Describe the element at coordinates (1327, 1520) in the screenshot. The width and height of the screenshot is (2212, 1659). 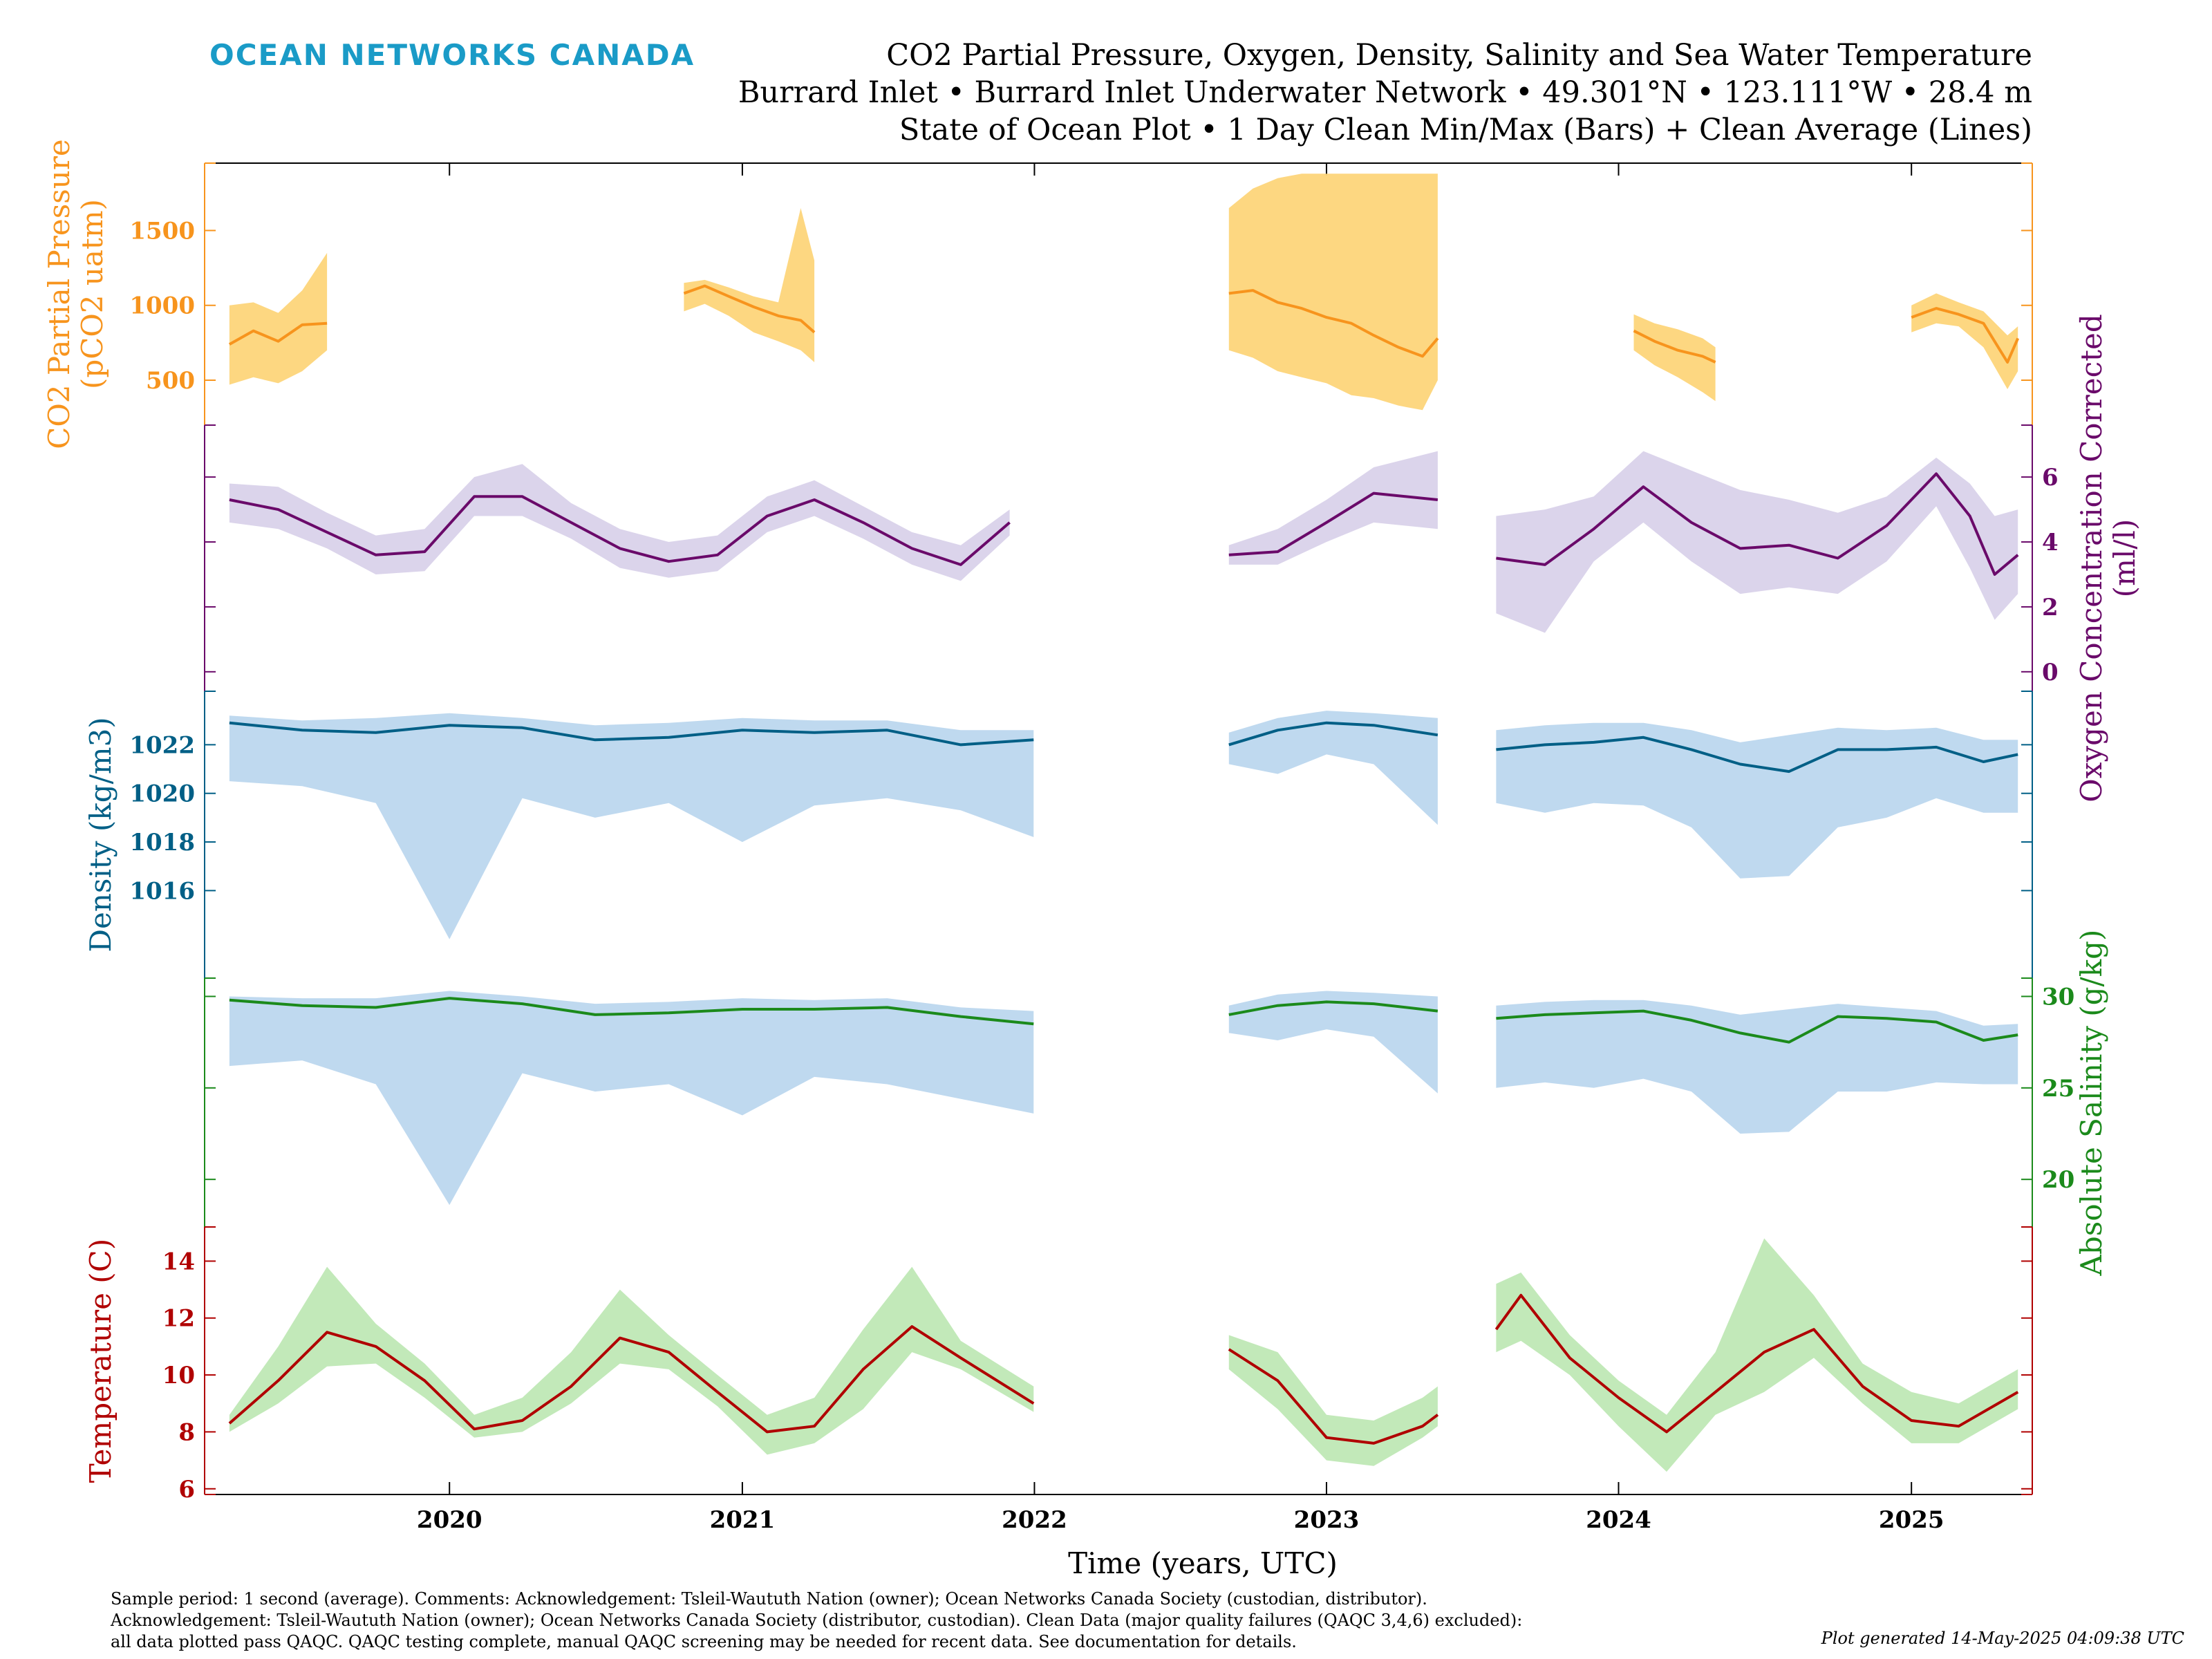
I see `x-tick-label: 2023` at that location.